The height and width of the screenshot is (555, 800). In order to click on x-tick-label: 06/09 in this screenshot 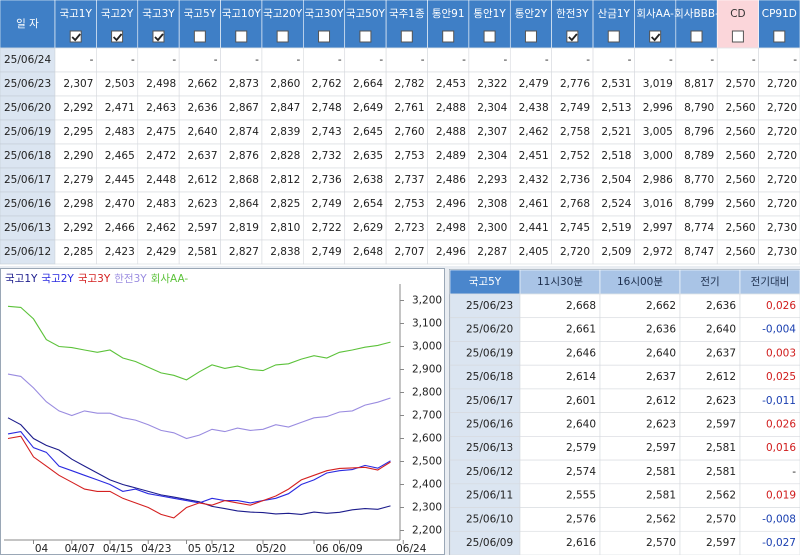, I will do `click(347, 549)`.